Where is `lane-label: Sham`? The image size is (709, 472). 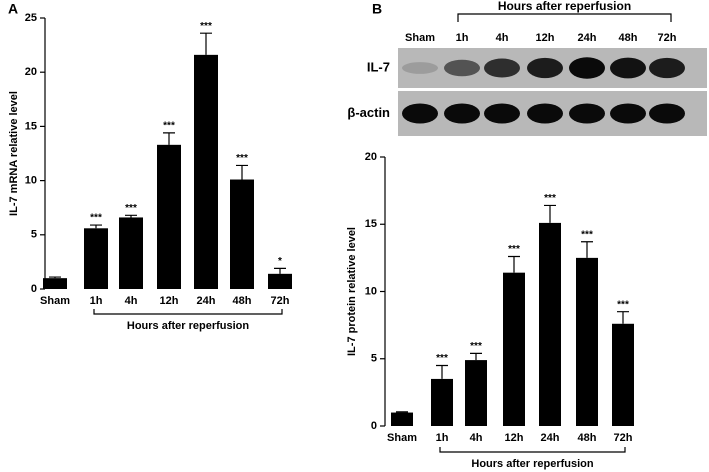 lane-label: Sham is located at coordinates (420, 38).